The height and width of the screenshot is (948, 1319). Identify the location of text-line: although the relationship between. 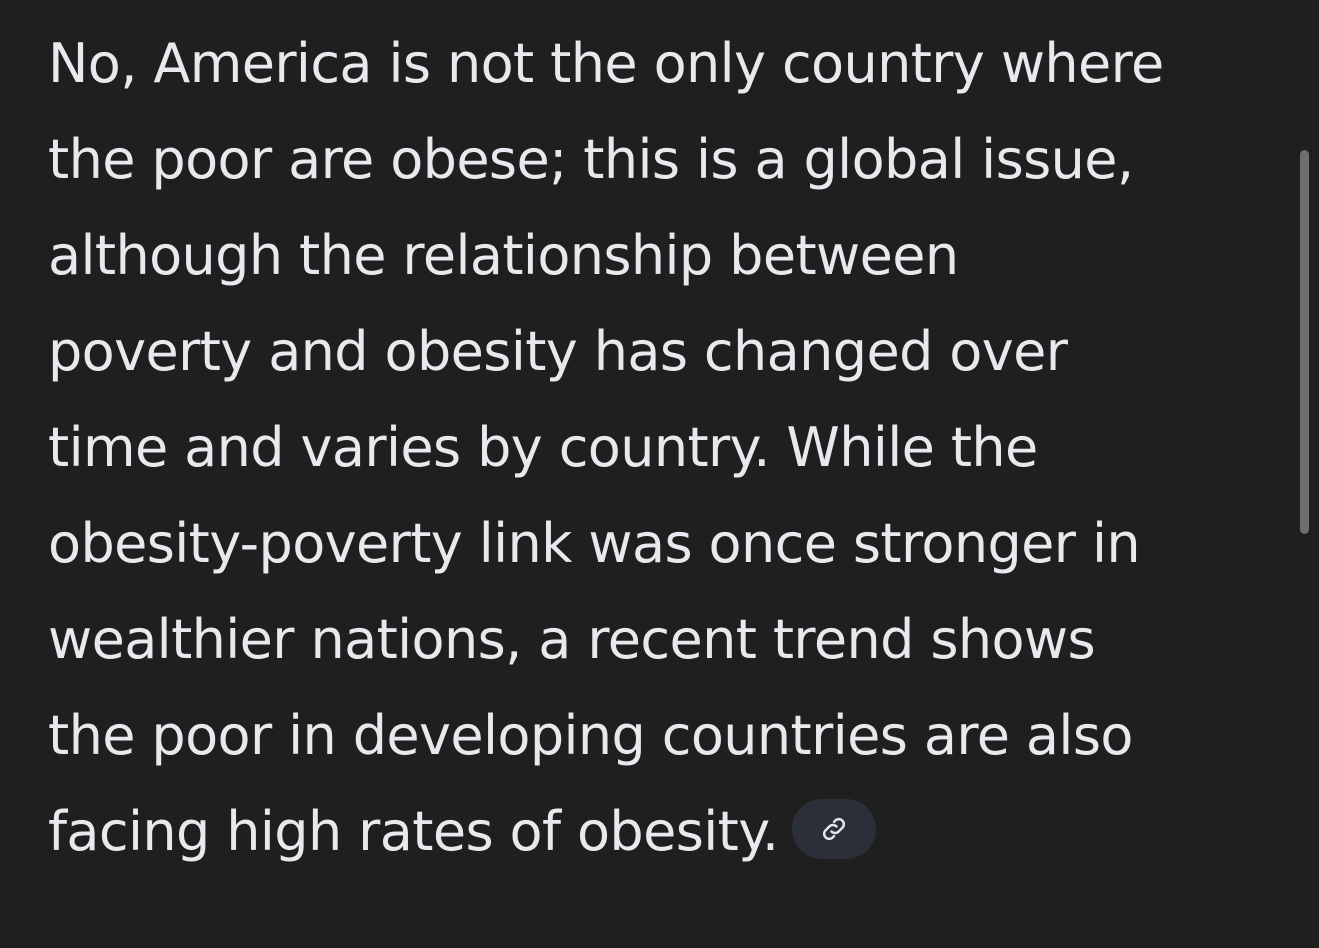
(668, 256).